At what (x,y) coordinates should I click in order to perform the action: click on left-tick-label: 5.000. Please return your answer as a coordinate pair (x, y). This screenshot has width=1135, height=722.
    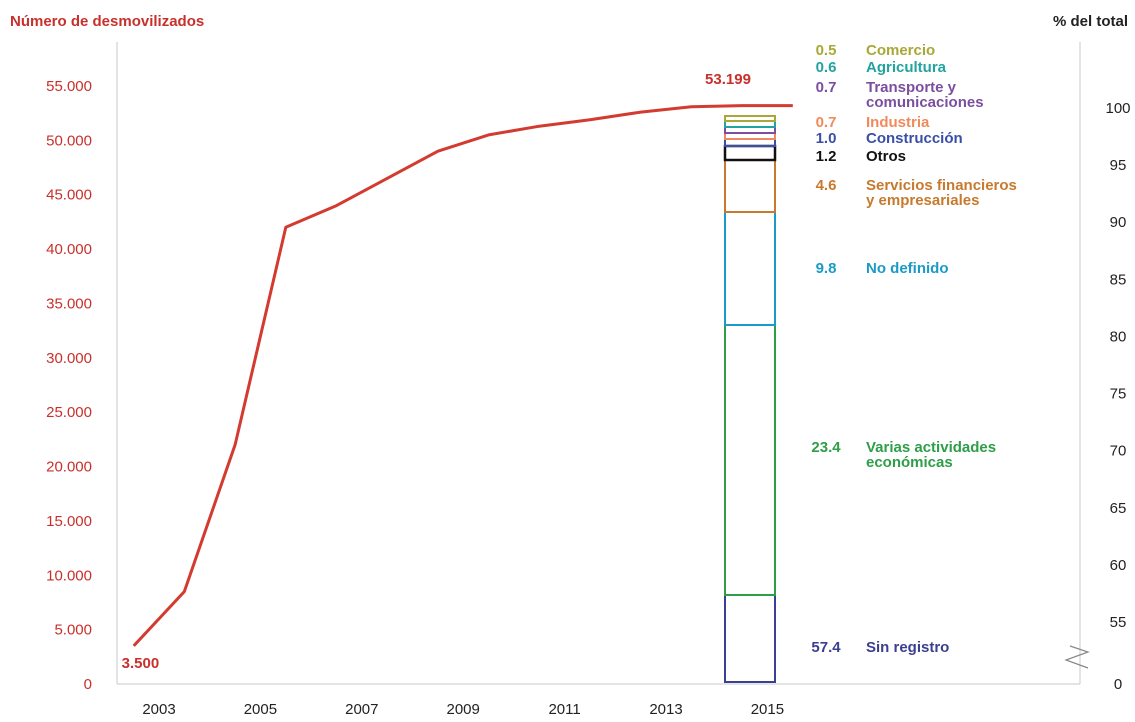
    Looking at the image, I should click on (73, 630).